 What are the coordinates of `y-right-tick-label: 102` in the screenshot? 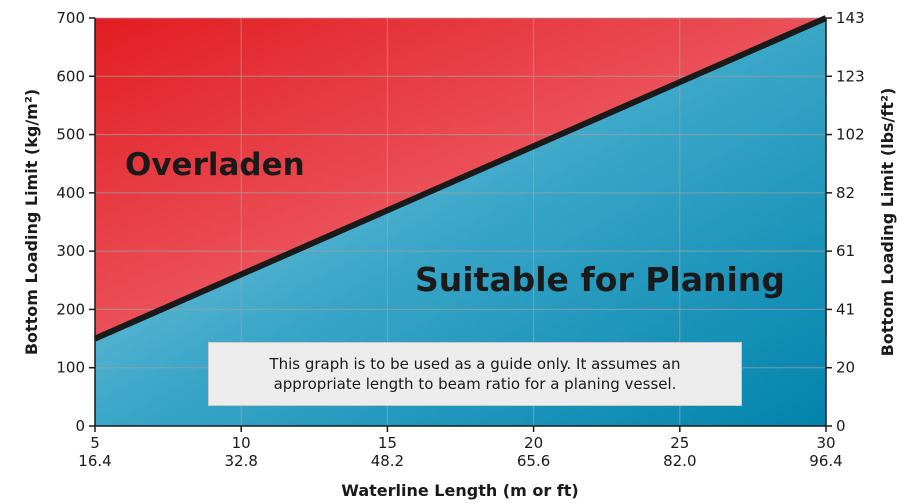 It's located at (850, 135).